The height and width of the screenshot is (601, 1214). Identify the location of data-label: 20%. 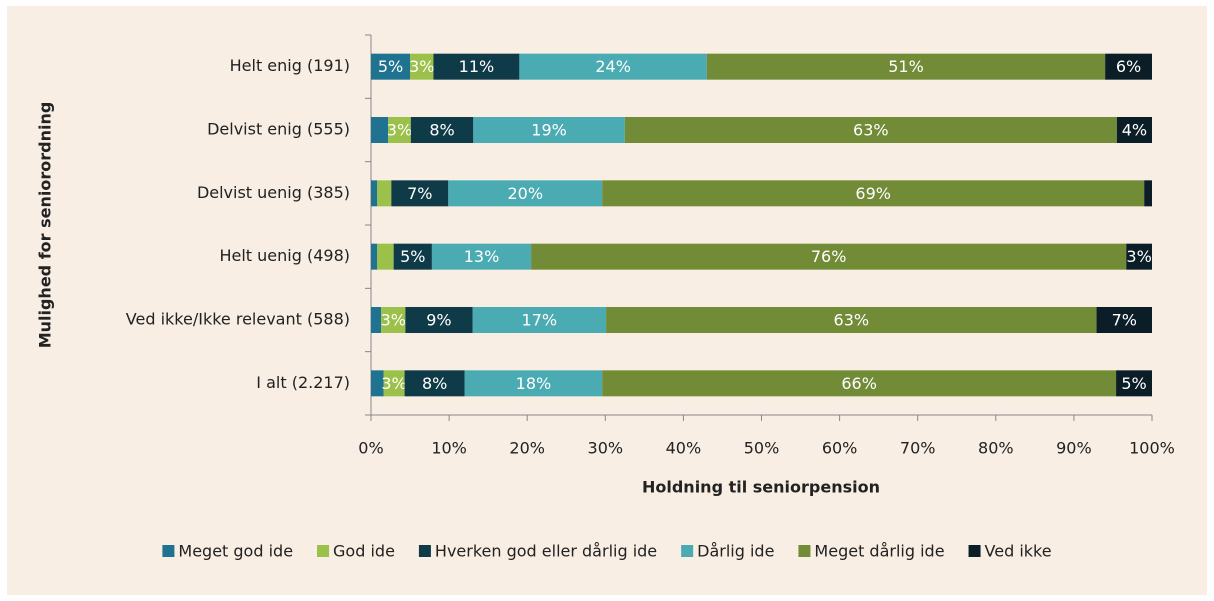
(525, 193).